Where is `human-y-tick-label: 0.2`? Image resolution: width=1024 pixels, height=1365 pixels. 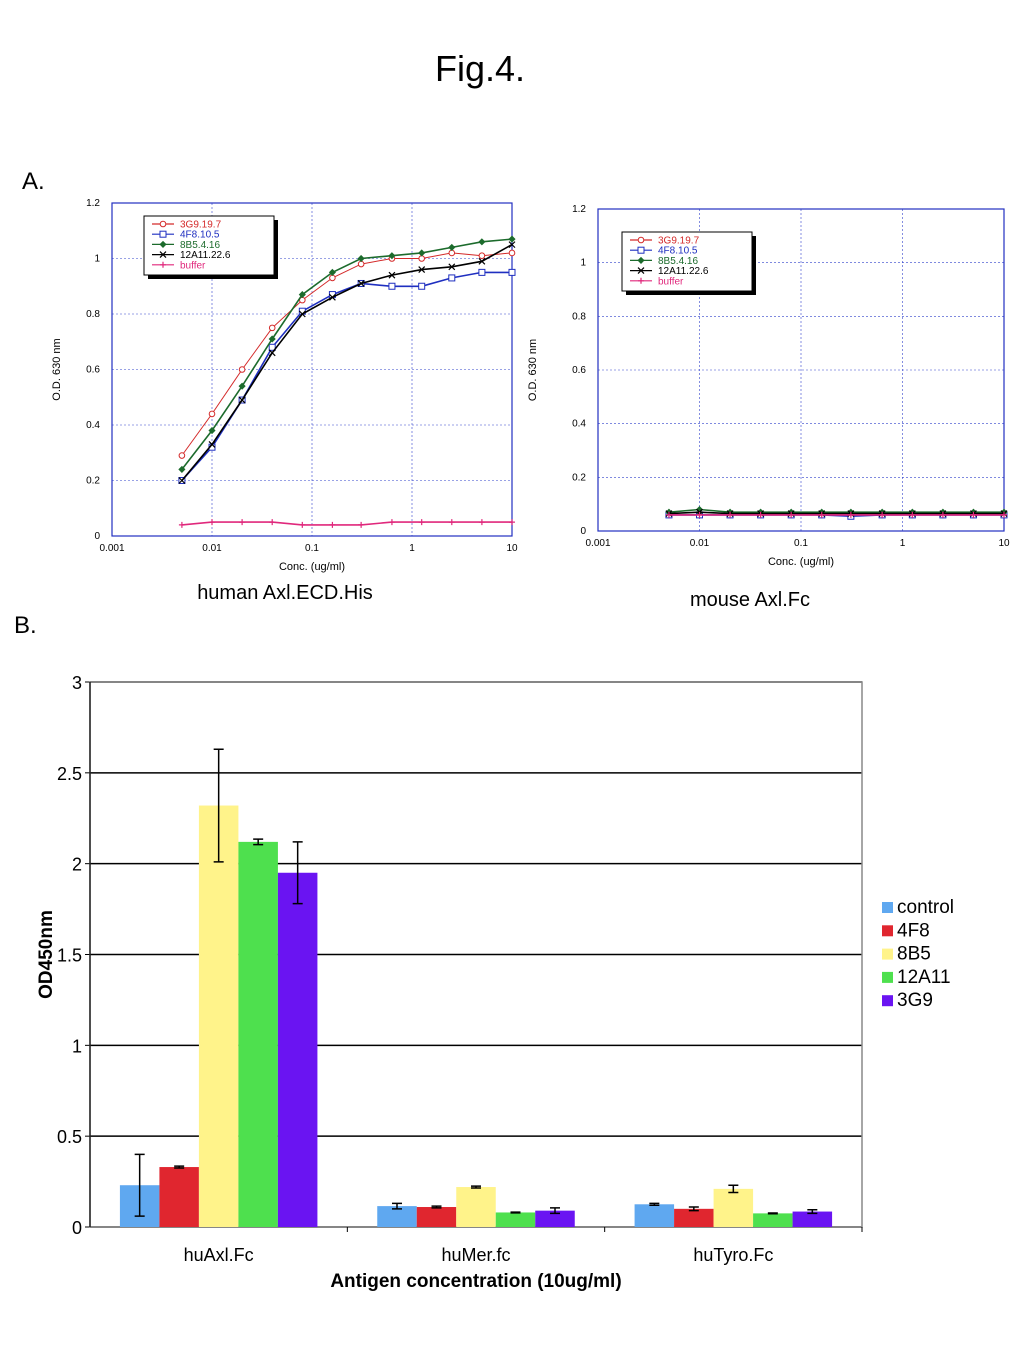
human-y-tick-label: 0.2 is located at coordinates (93, 481).